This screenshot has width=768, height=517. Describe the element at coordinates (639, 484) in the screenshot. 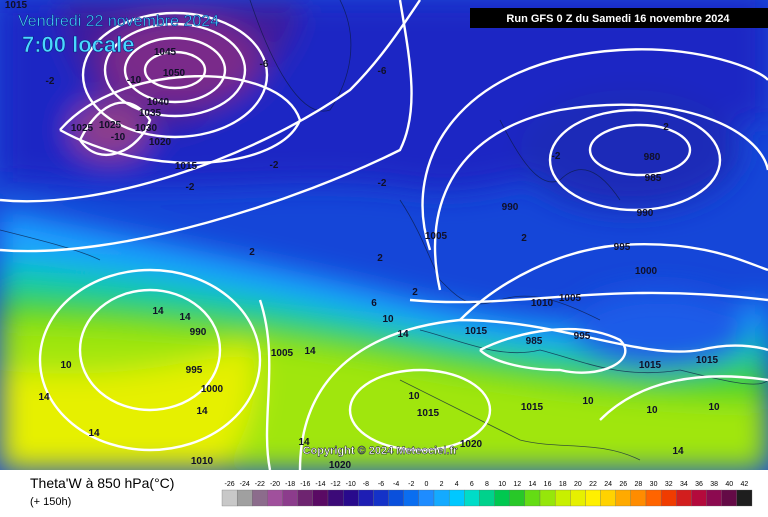

I see `scale-label: 28` at that location.